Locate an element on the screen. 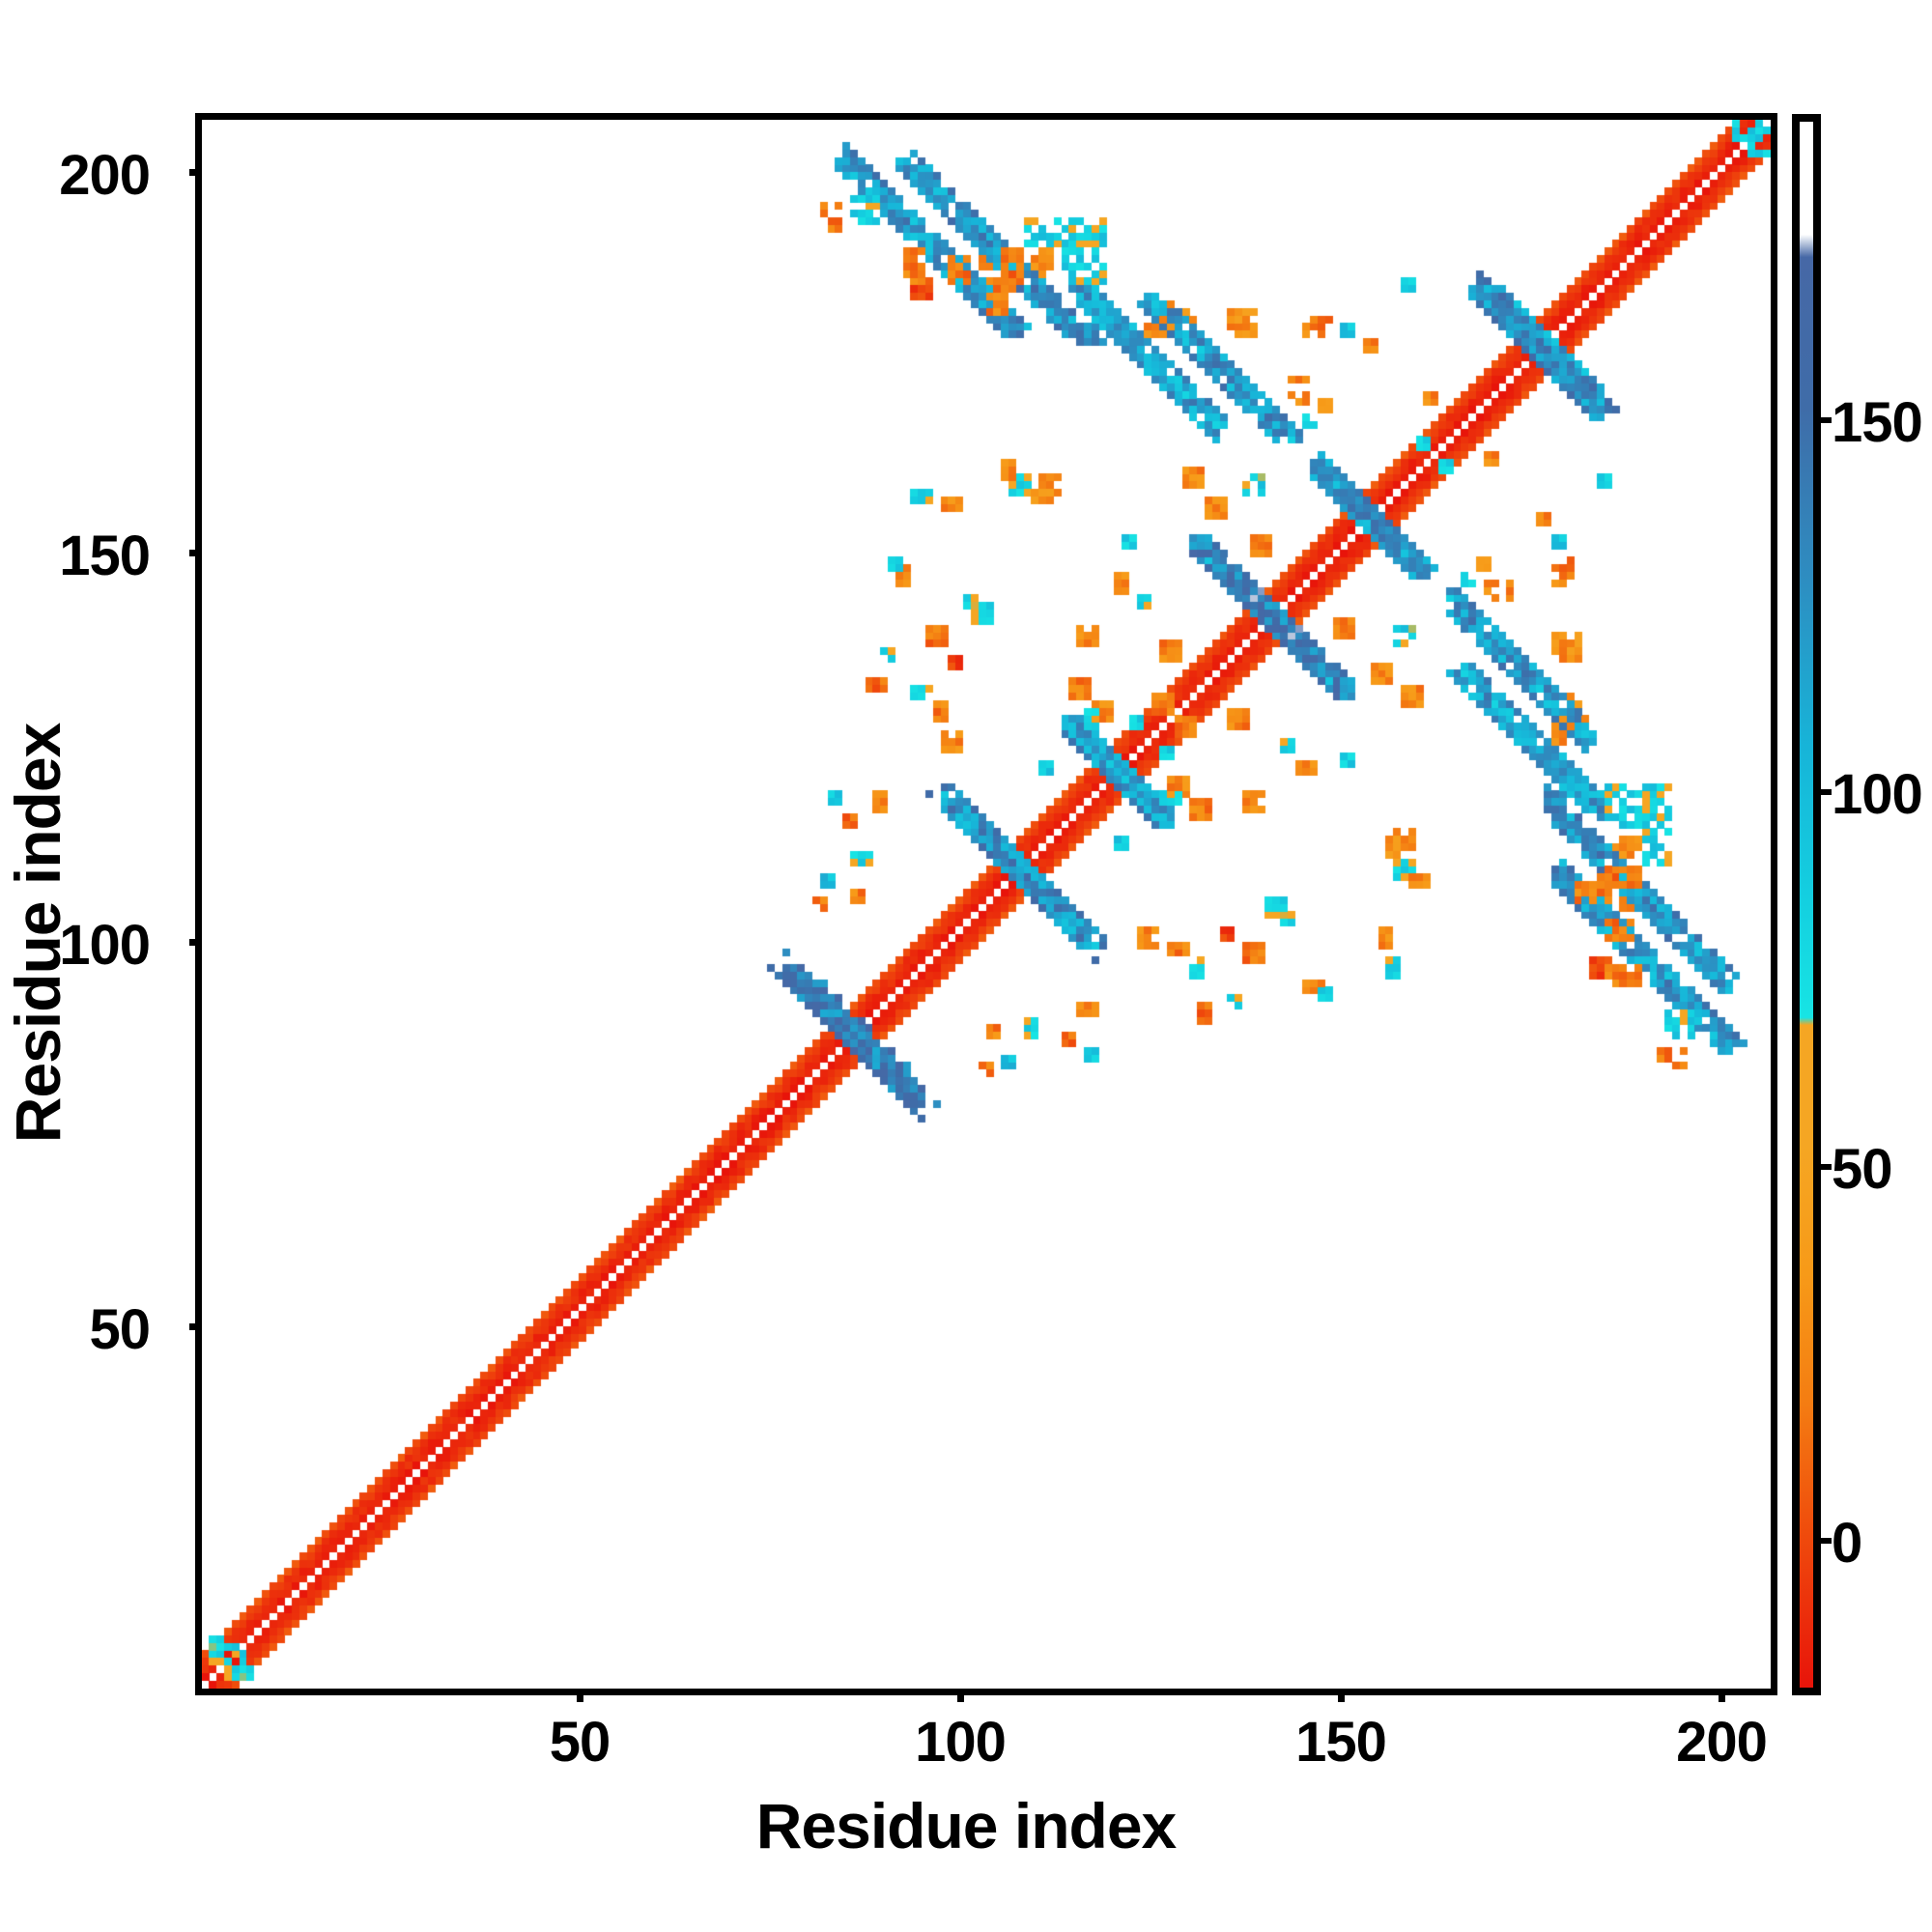  colorbar-label-0: 0 is located at coordinates (1847, 1543).